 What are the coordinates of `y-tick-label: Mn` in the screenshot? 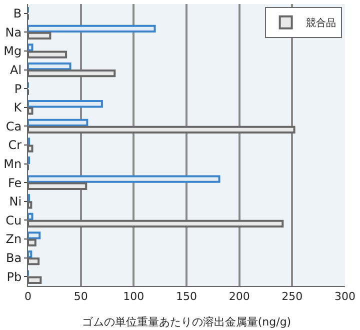 It's located at (13, 164).